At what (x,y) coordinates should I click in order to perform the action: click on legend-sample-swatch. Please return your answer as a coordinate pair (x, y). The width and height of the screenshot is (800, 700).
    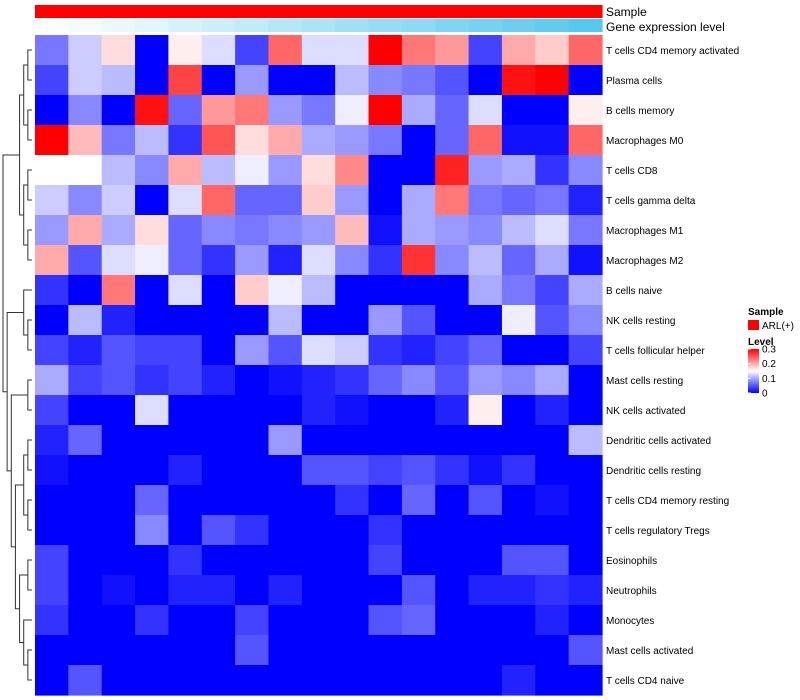
    Looking at the image, I should click on (753, 325).